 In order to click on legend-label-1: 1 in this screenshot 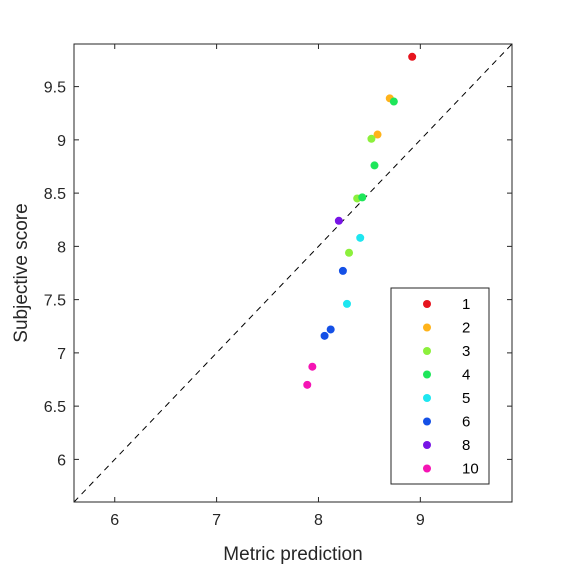, I will do `click(466, 304)`.